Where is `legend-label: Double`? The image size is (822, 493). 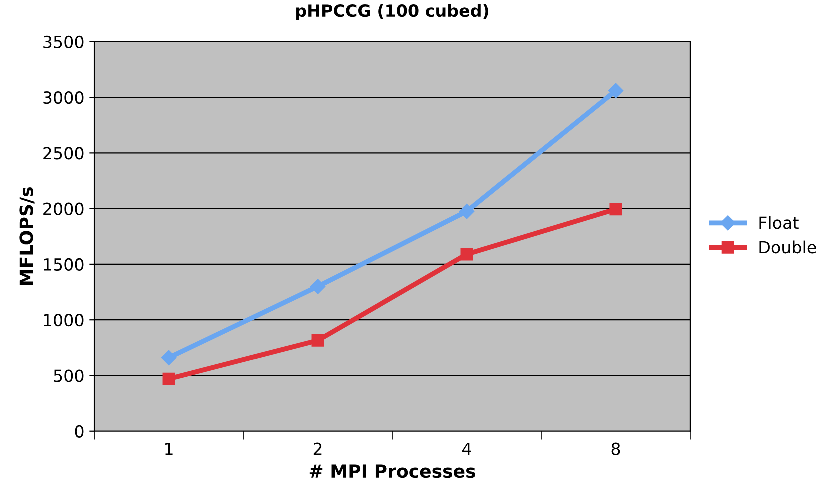
legend-label: Double is located at coordinates (788, 247).